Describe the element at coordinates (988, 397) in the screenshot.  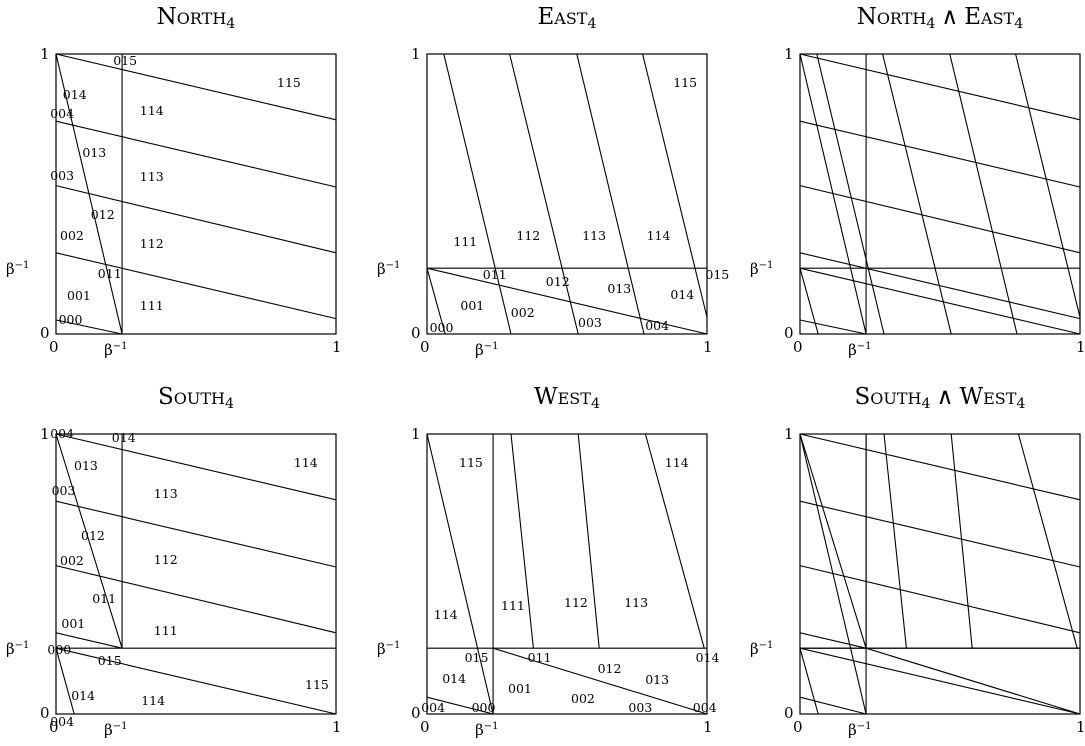
I see `title-word: West` at that location.